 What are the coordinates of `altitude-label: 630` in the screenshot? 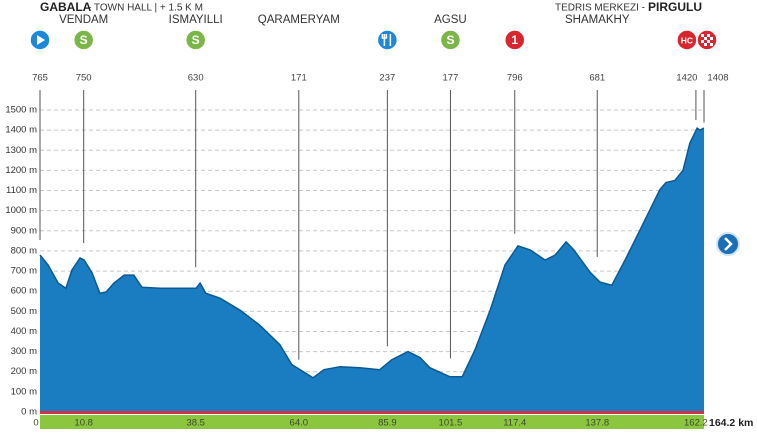 It's located at (196, 78).